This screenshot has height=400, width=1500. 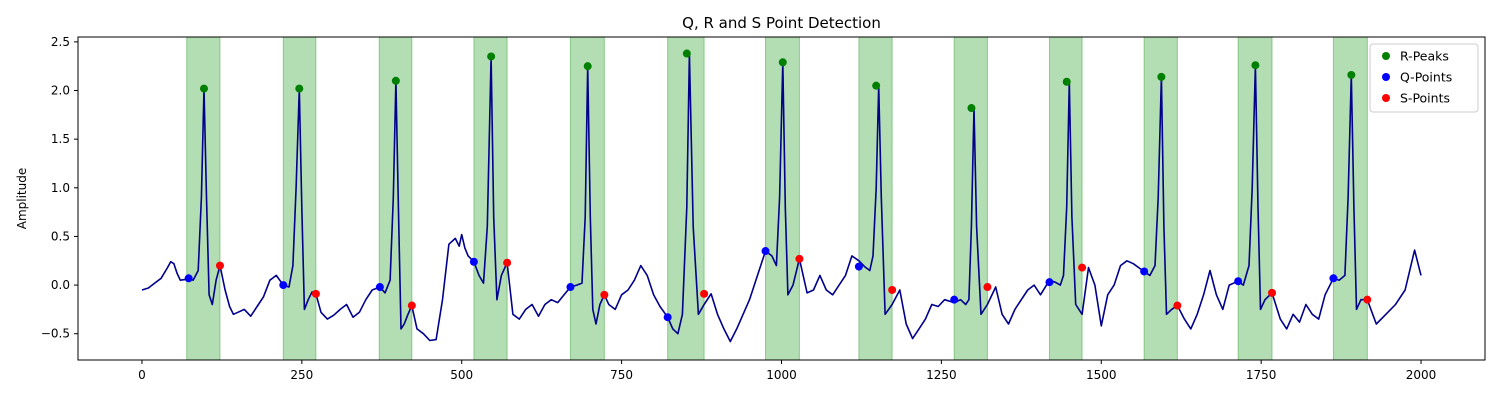 I want to click on x-tick-label: 750, so click(x=621, y=375).